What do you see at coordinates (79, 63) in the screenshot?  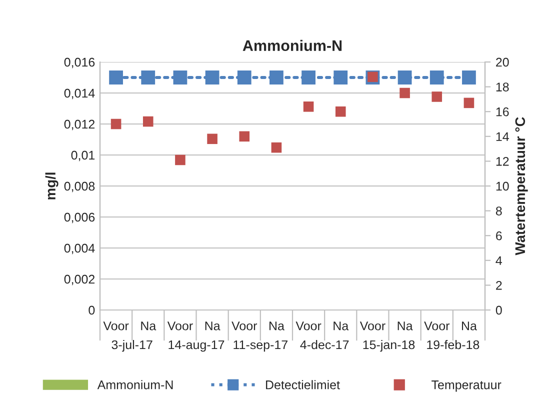 I see `y-tick-label: 0,016` at bounding box center [79, 63].